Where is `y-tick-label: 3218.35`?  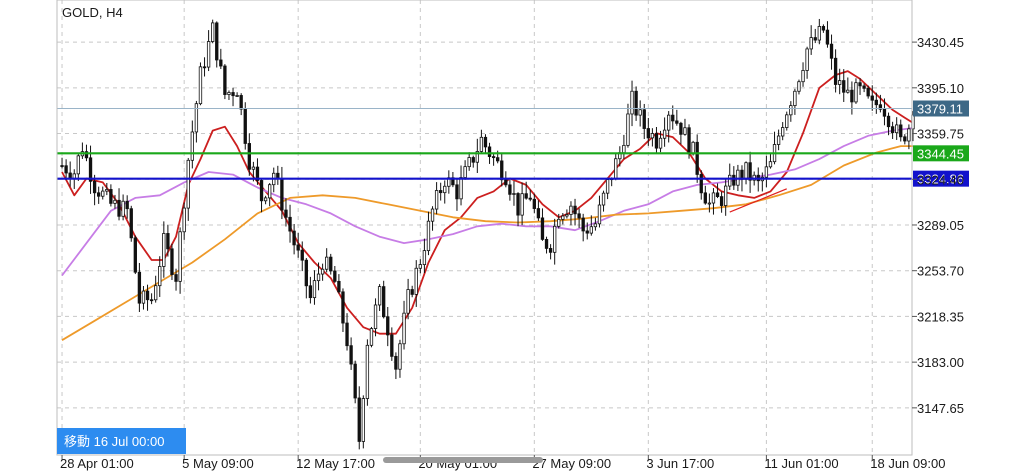
y-tick-label: 3218.35 is located at coordinates (940, 316).